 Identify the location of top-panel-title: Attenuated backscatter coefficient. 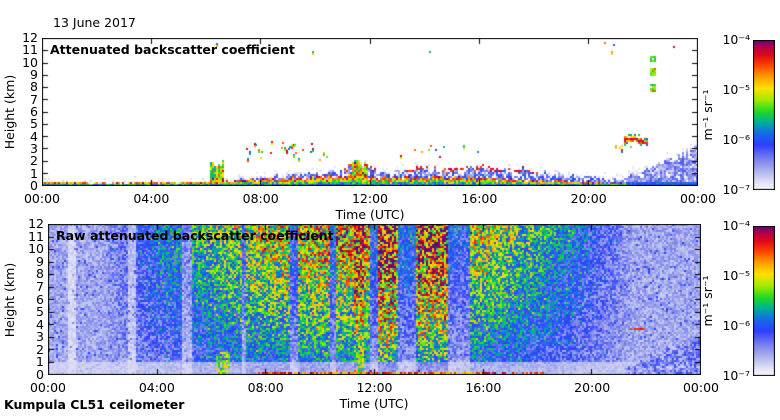
(172, 49).